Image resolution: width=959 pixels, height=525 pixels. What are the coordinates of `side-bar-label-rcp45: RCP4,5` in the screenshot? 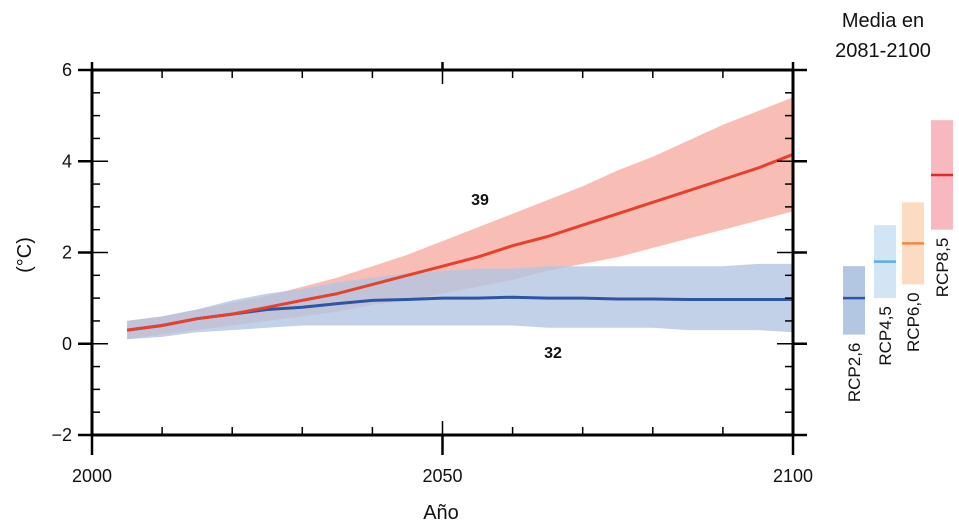 It's located at (885, 336).